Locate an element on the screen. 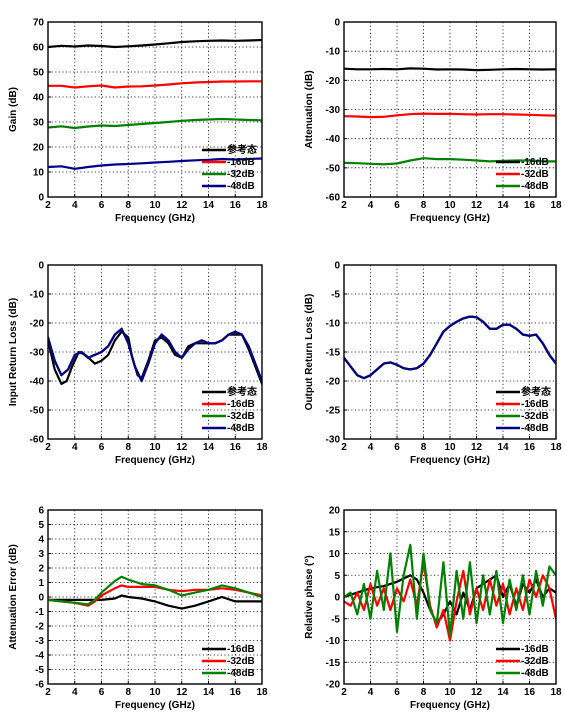 This screenshot has width=565, height=716. y-tick-label: 50 is located at coordinates (39, 73).